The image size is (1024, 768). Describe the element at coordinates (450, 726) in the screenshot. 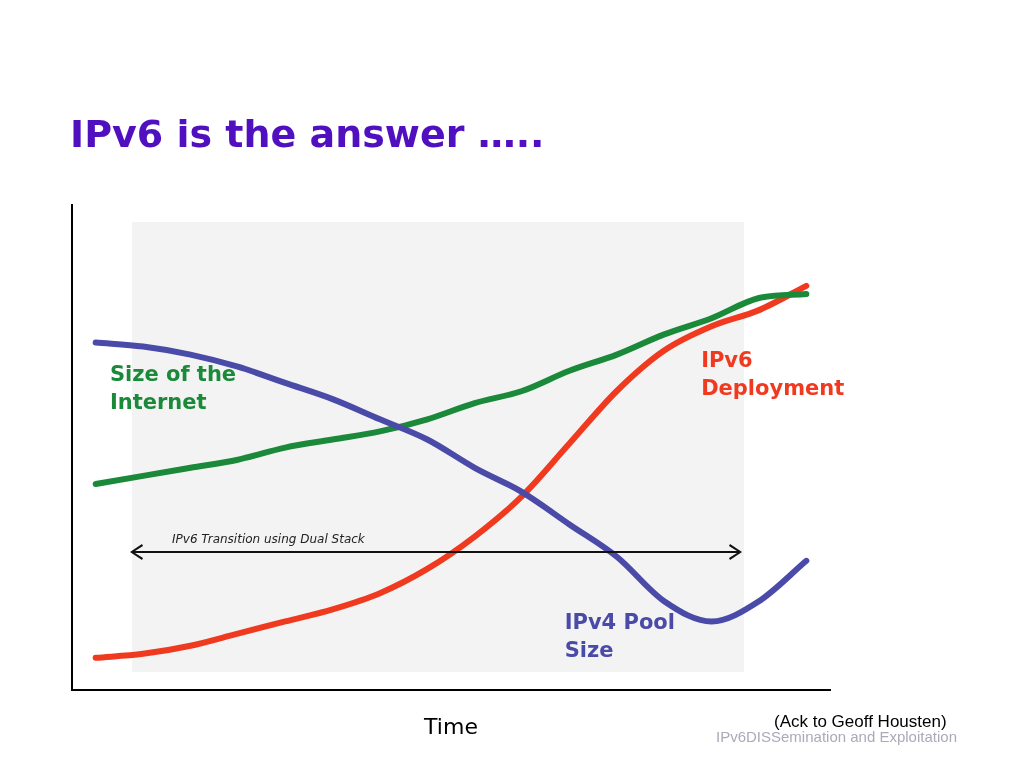

I see `x-axis-title: Time` at that location.